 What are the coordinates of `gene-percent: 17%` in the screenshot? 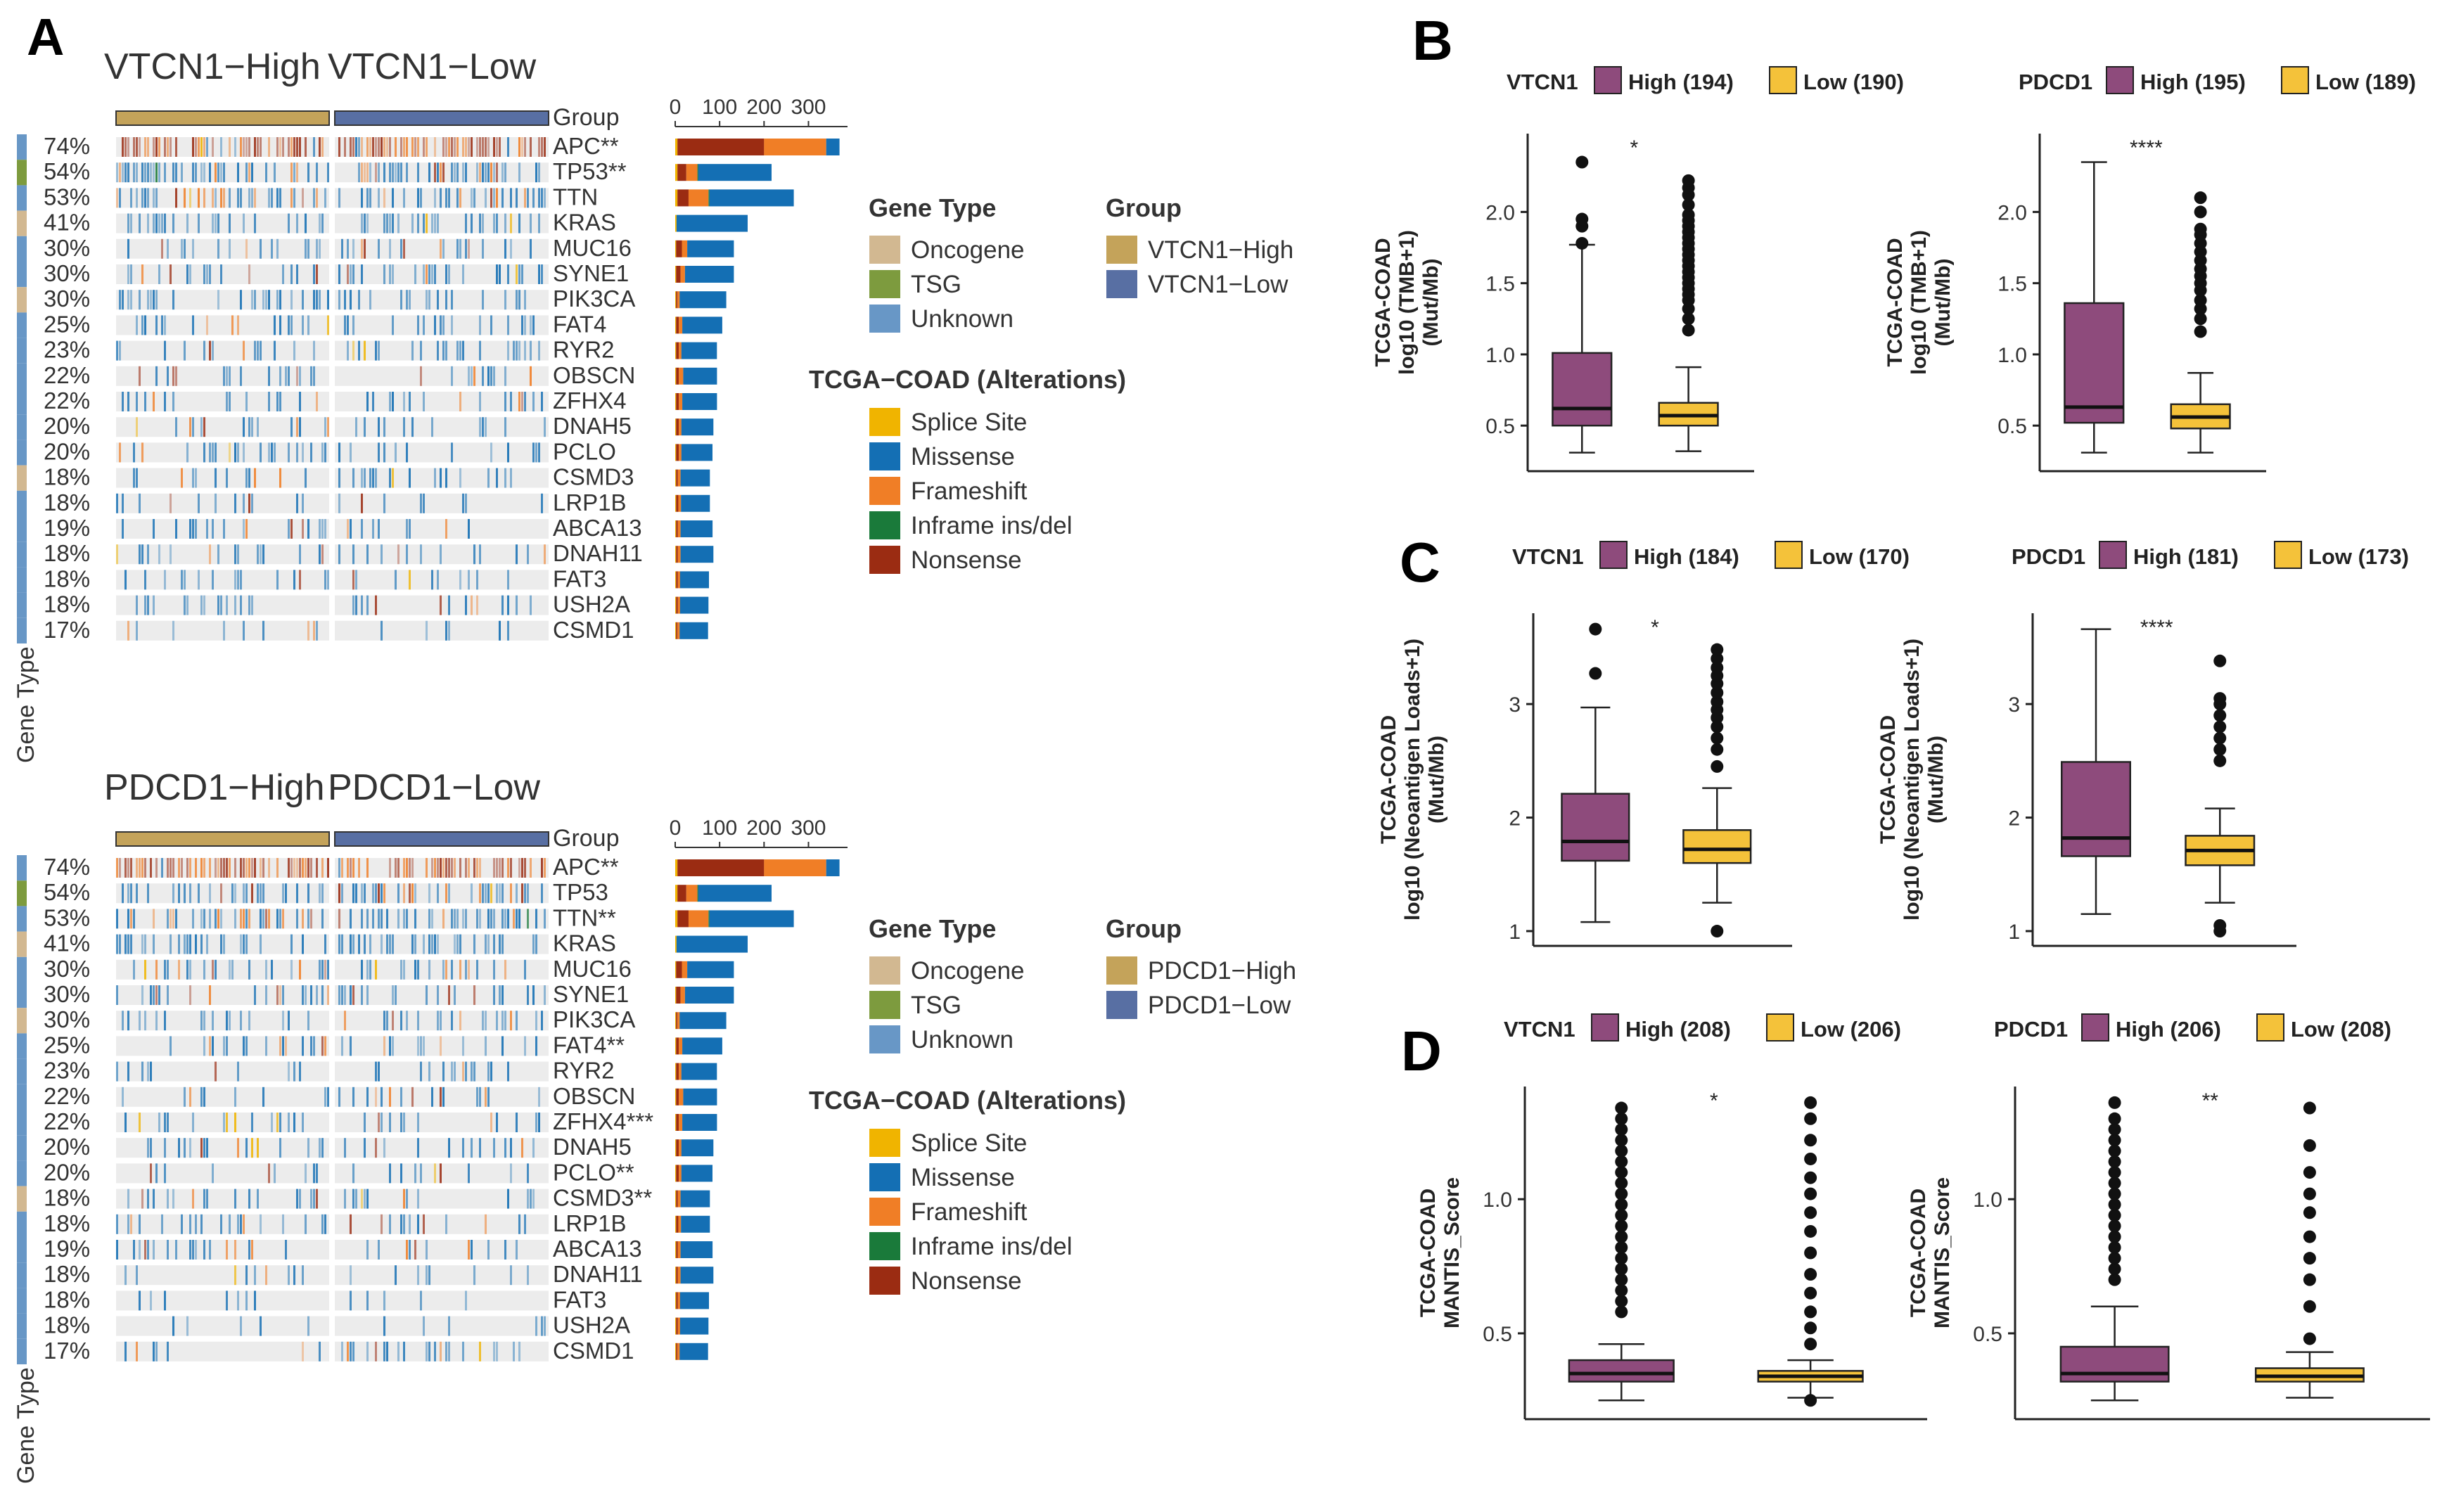 It's located at (67, 1351).